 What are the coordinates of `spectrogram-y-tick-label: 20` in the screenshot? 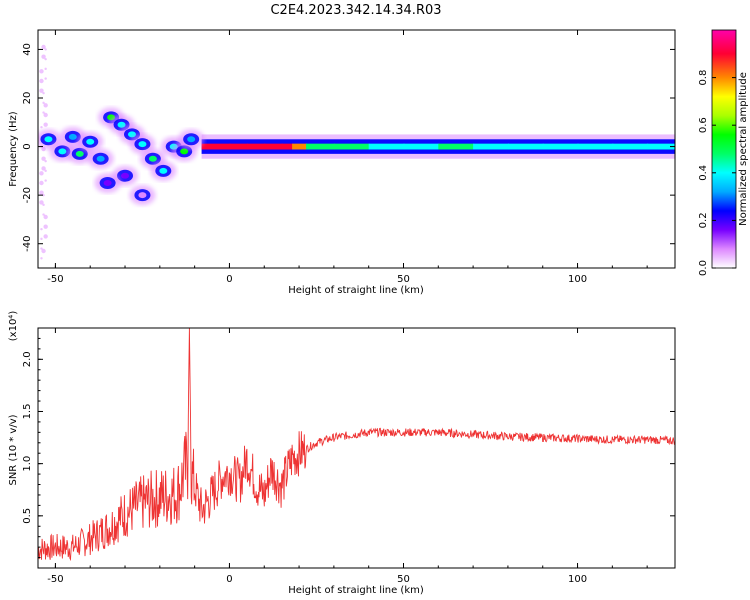 It's located at (27, 98).